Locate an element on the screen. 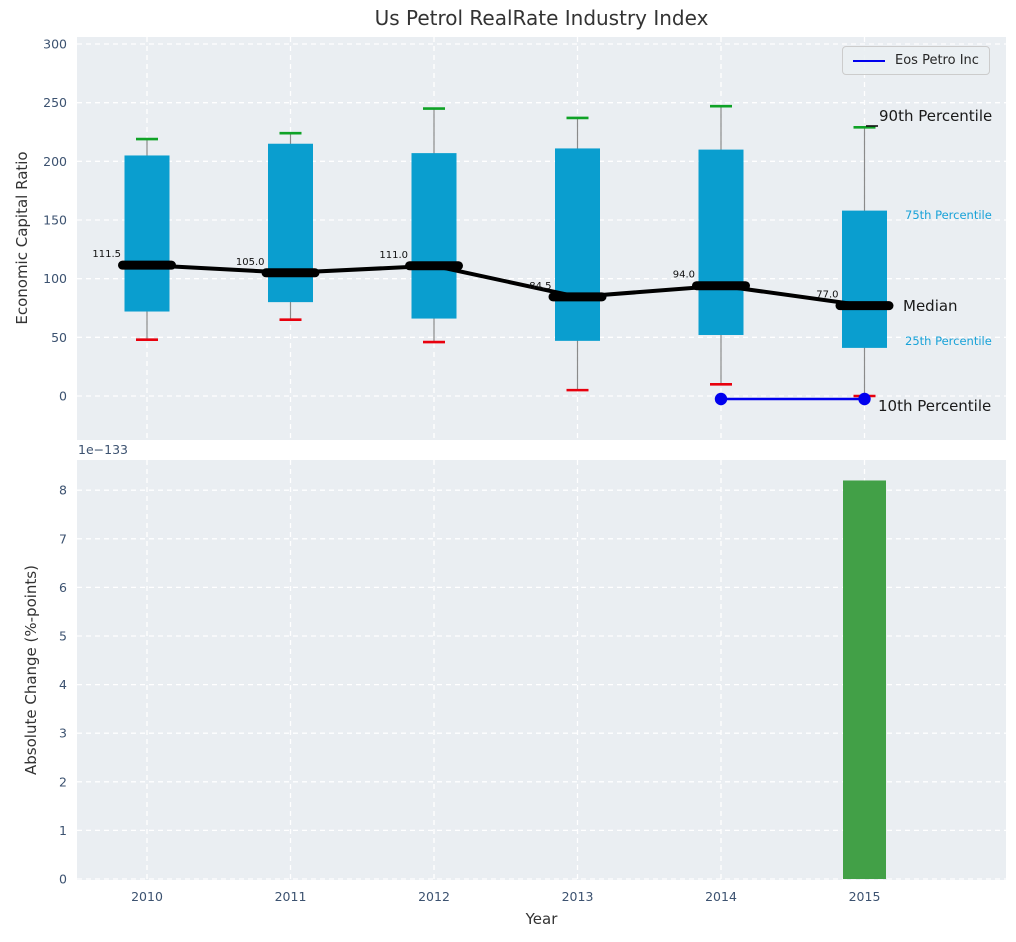 This screenshot has height=942, width=1016. iqr-box-2014 is located at coordinates (721, 242).